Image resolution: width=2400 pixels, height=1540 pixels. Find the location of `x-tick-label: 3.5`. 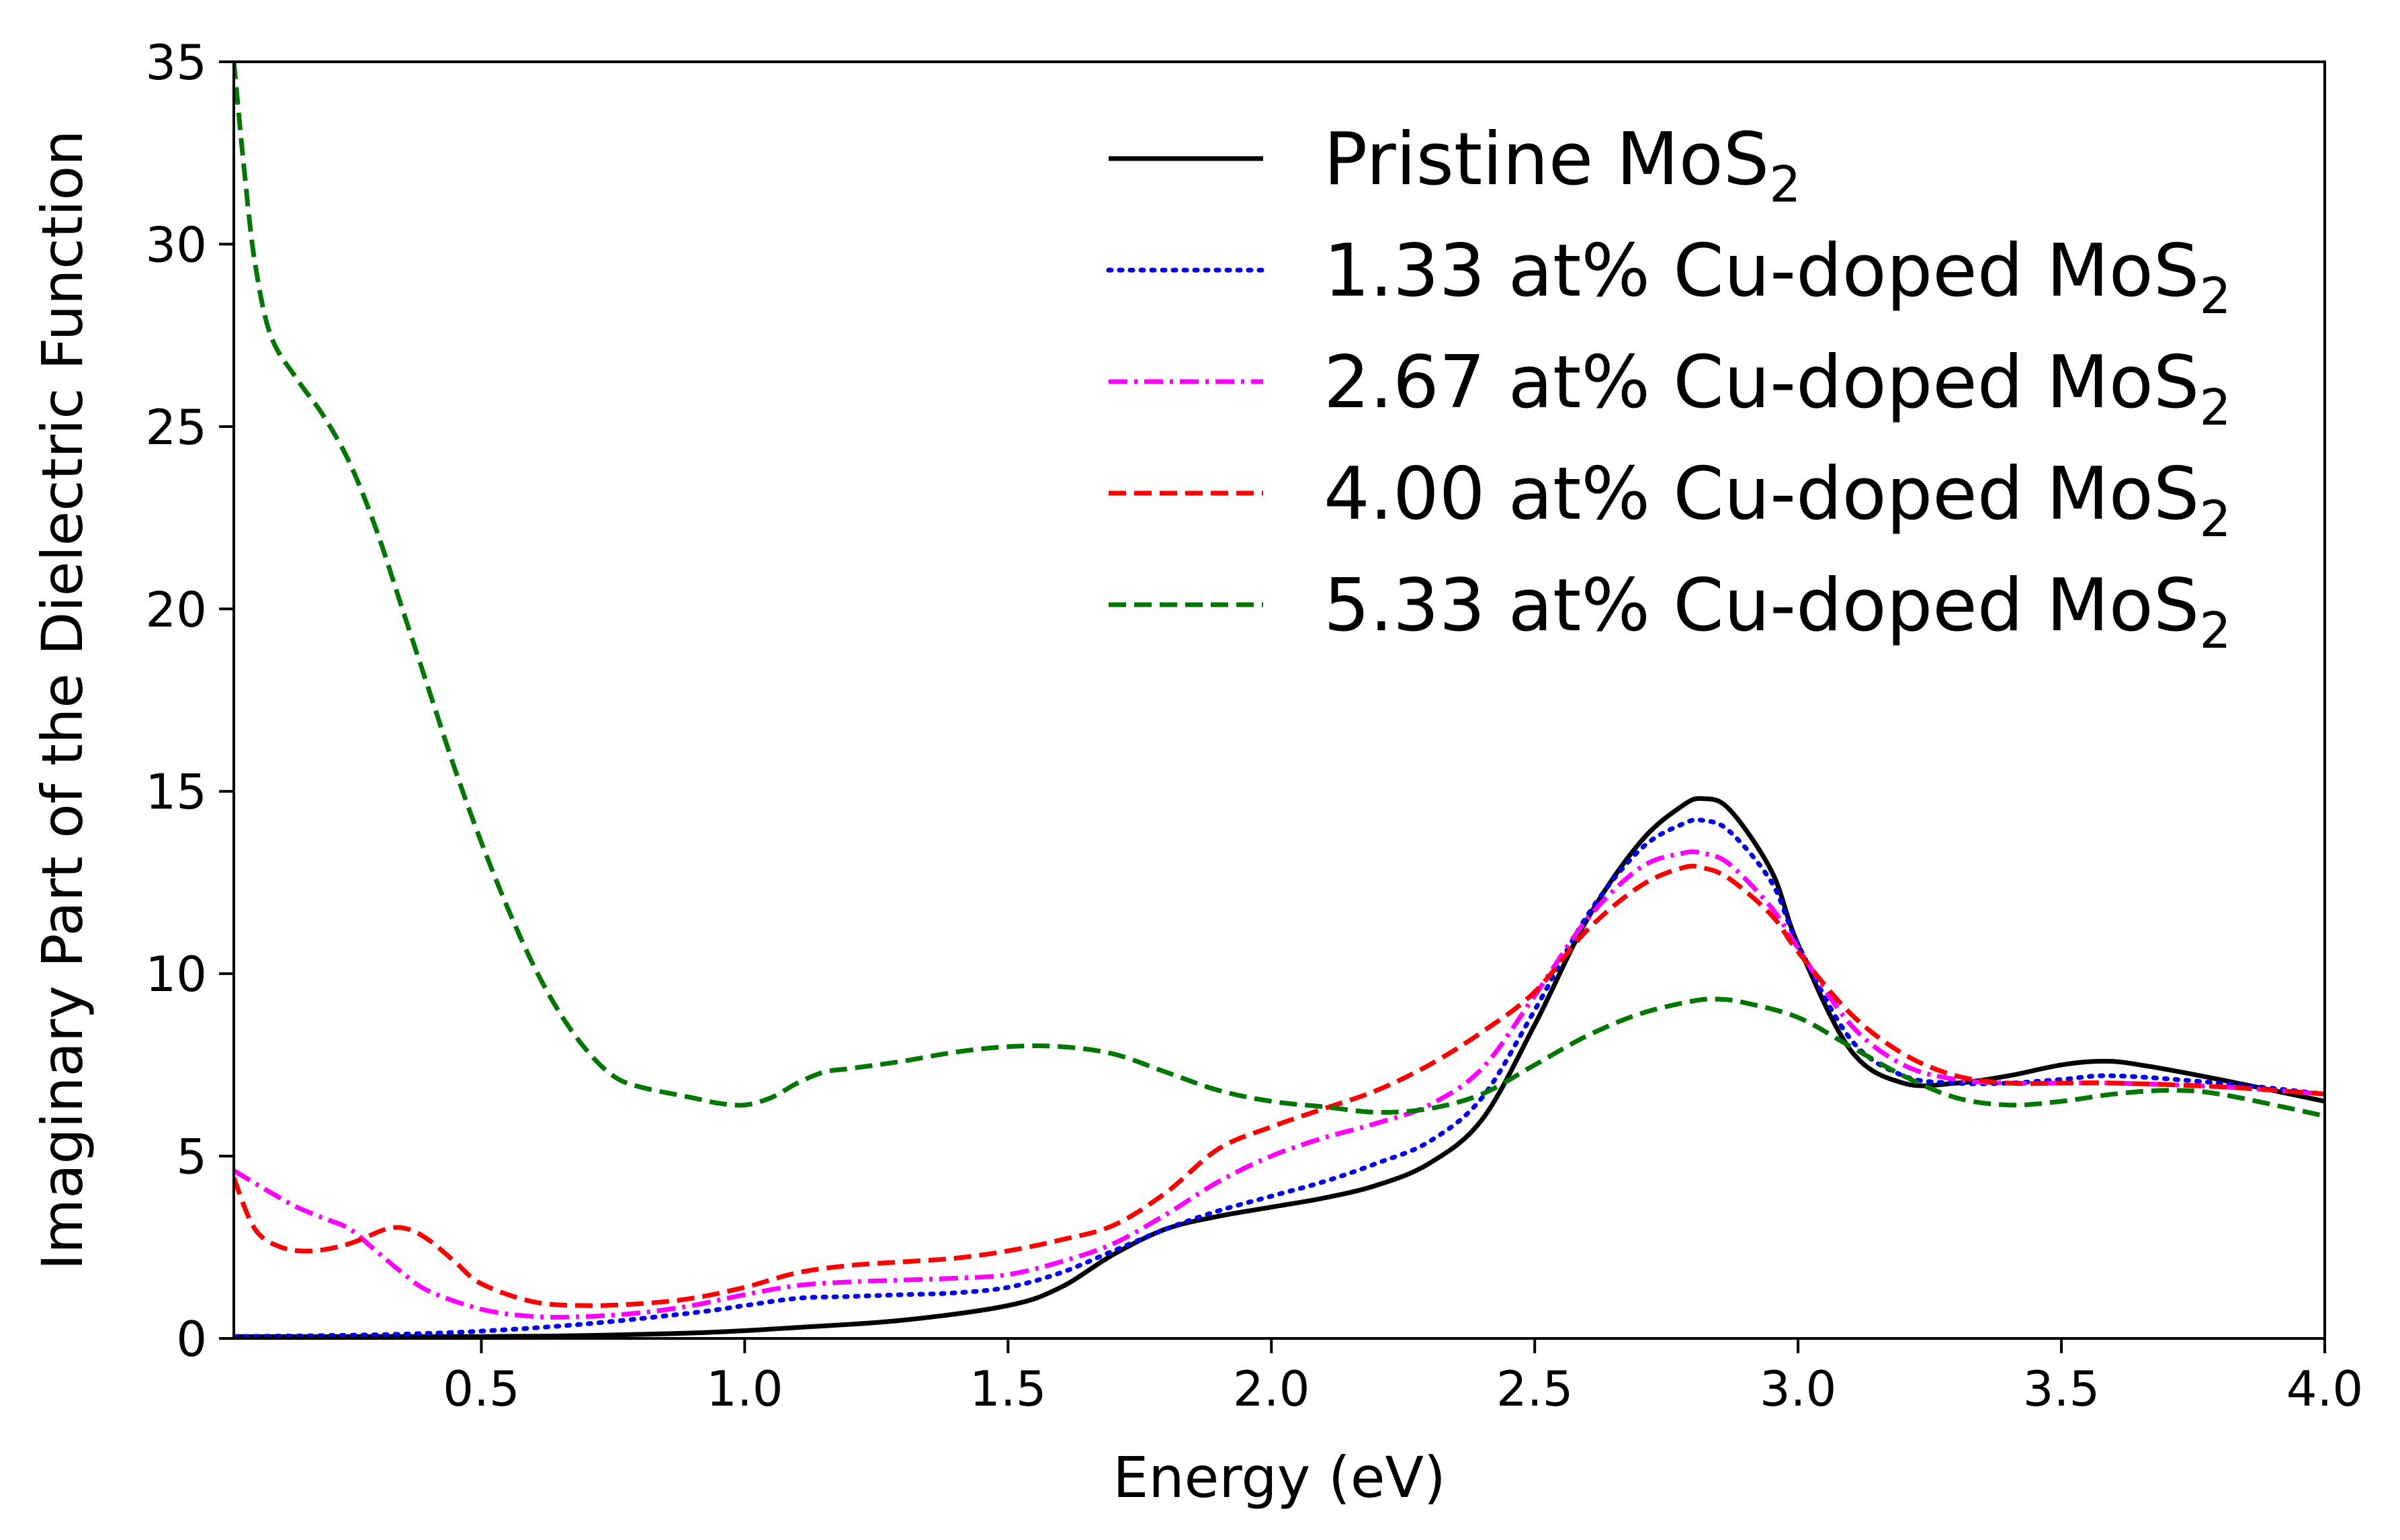

x-tick-label: 3.5 is located at coordinates (2061, 1389).